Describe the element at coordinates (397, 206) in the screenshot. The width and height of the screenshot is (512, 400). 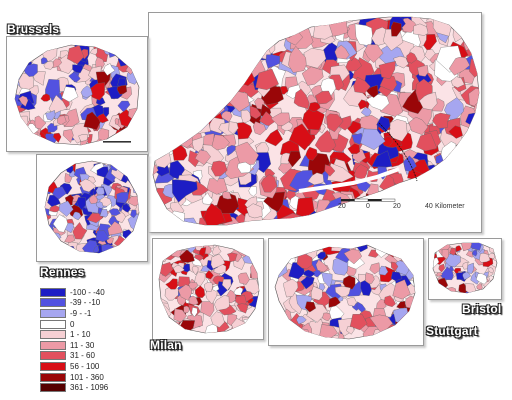
I see `scale-tick-3: 20` at that location.